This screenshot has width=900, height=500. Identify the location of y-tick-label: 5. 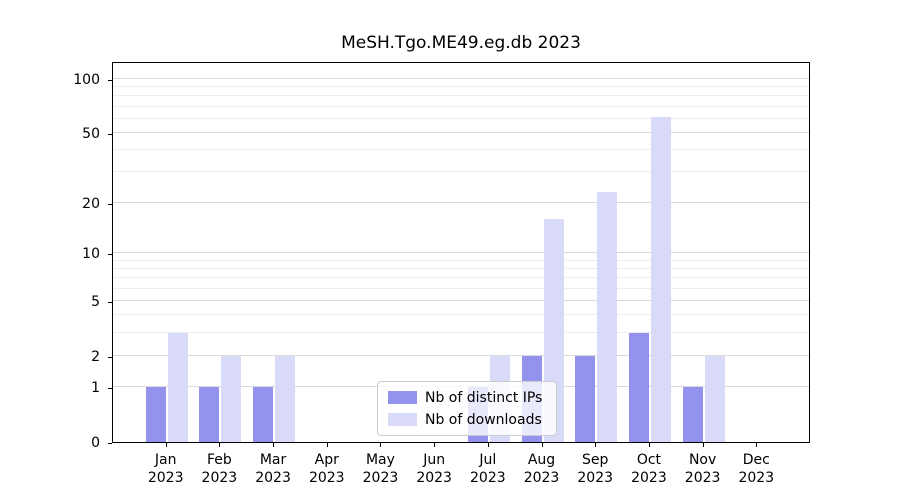
(95, 302).